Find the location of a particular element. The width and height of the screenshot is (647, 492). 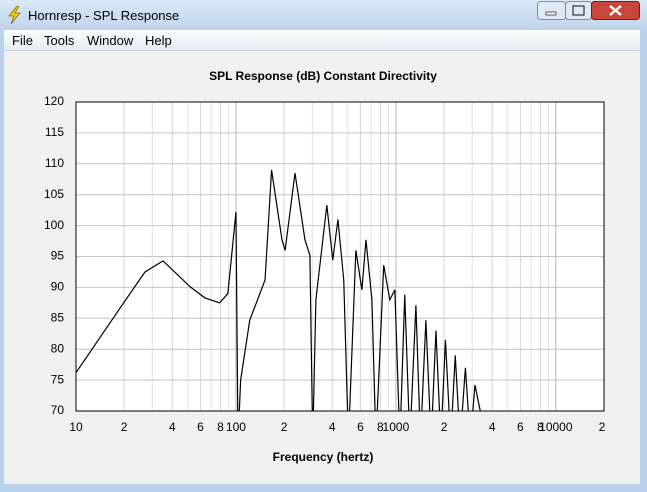

x-tick-label: 1000 is located at coordinates (396, 427).